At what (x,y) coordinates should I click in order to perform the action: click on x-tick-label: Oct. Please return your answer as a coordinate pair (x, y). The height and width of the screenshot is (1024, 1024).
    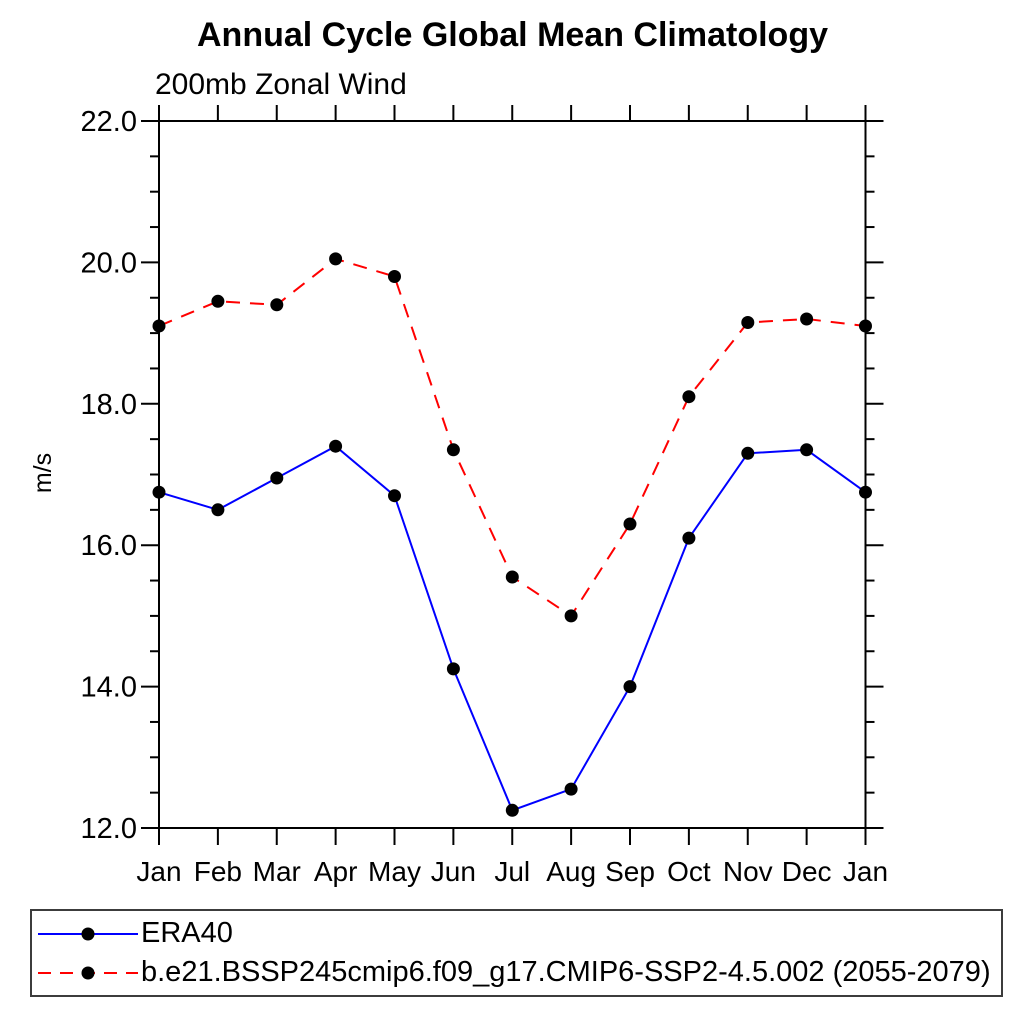
    Looking at the image, I should click on (689, 871).